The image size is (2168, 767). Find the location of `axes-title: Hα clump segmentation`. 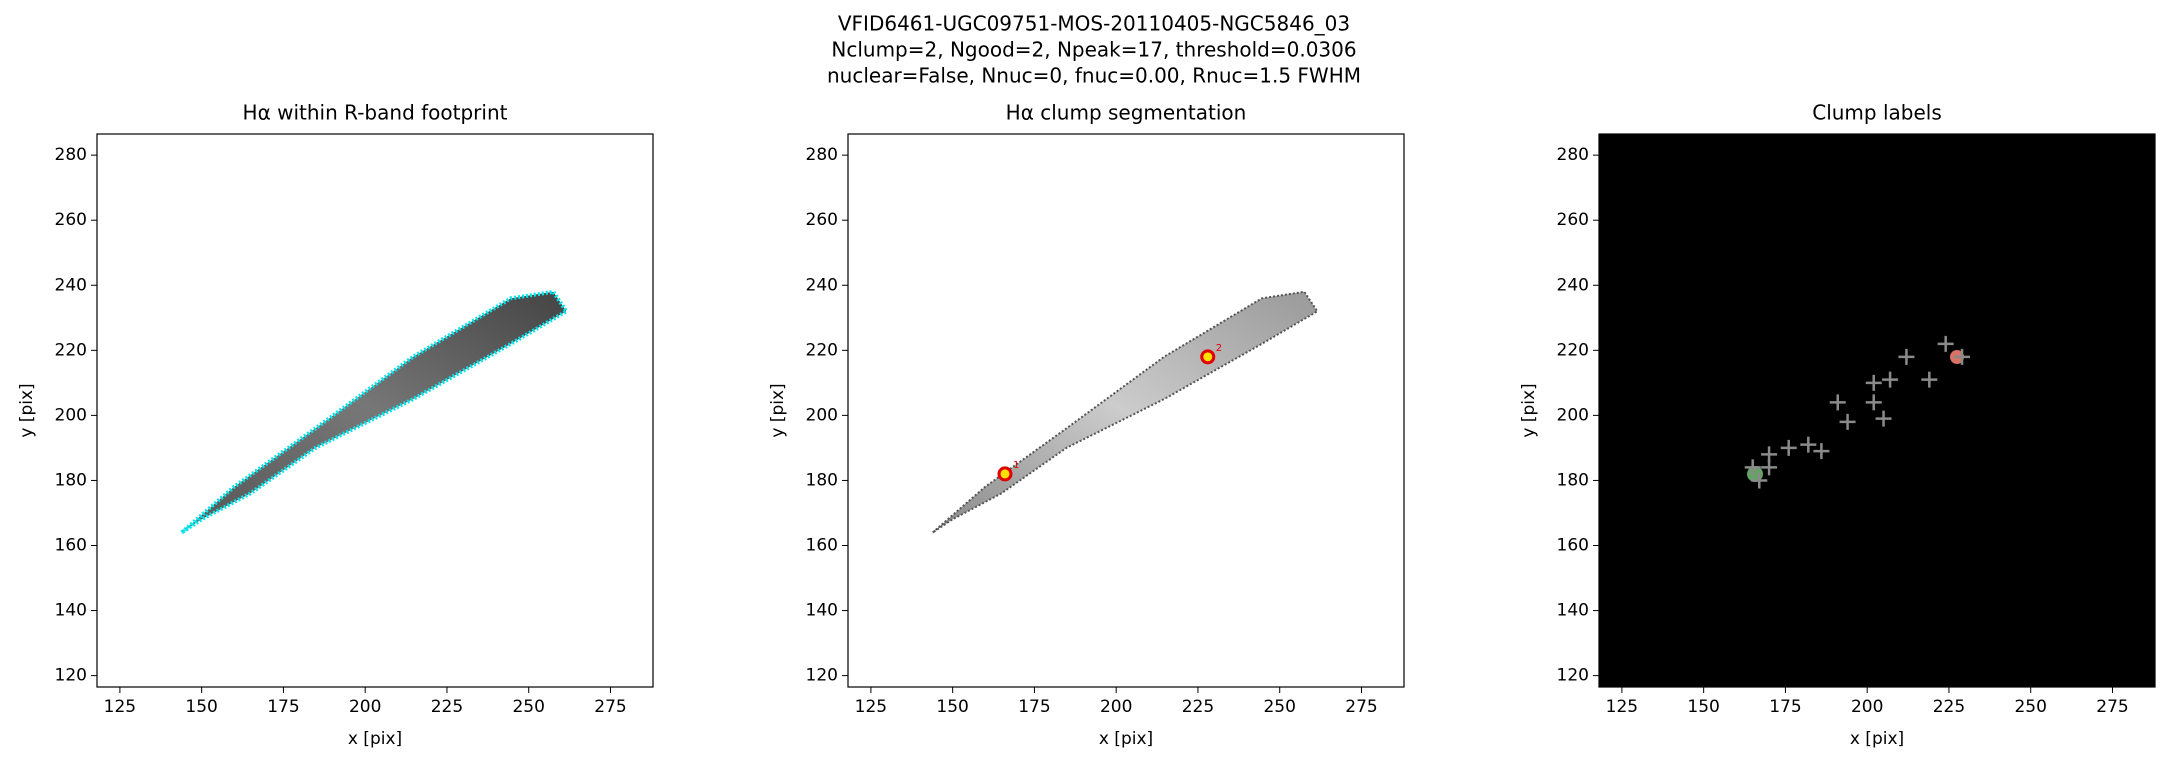

axes-title: Hα clump segmentation is located at coordinates (1126, 113).